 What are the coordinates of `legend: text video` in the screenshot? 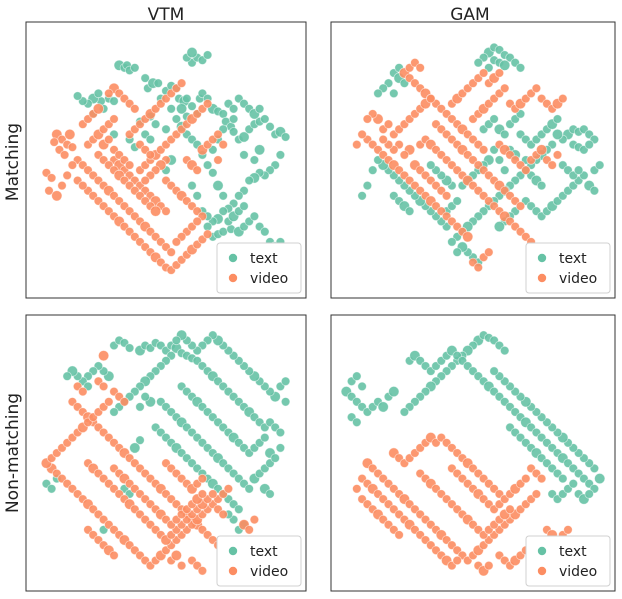 It's located at (568, 561).